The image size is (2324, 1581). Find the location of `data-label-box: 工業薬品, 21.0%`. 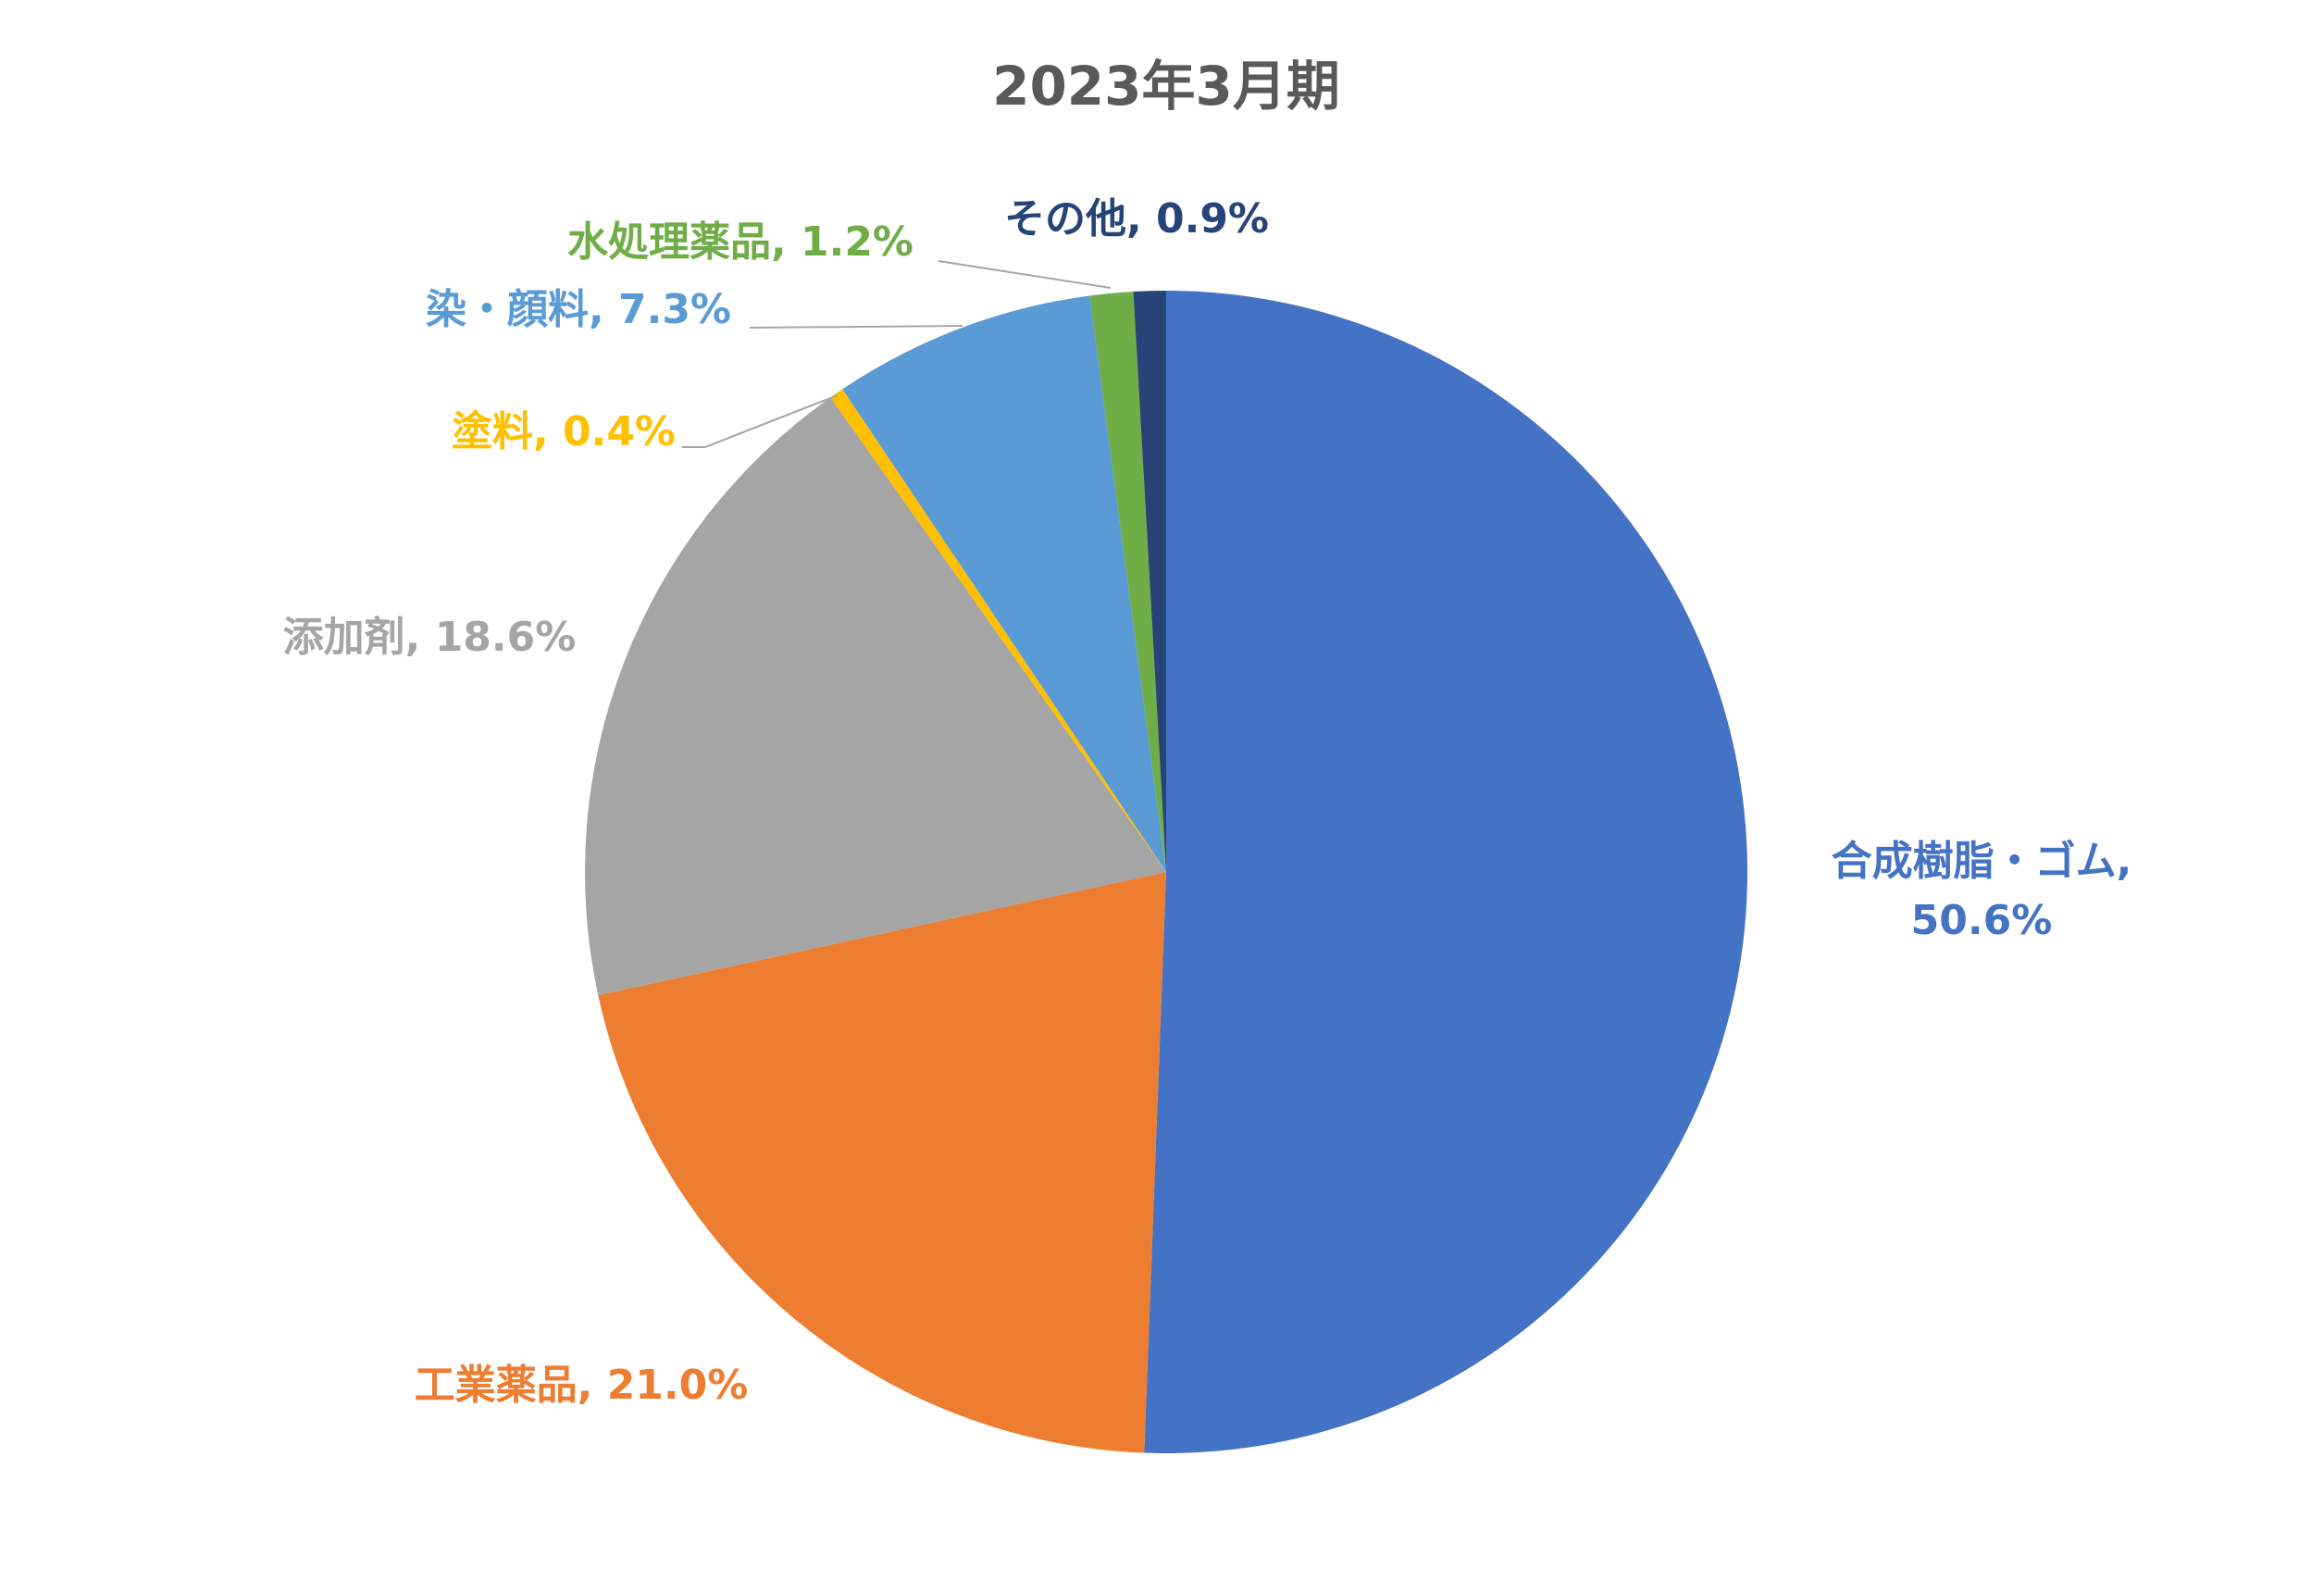

data-label-box: 工業薬品, 21.0% is located at coordinates (581, 1386).